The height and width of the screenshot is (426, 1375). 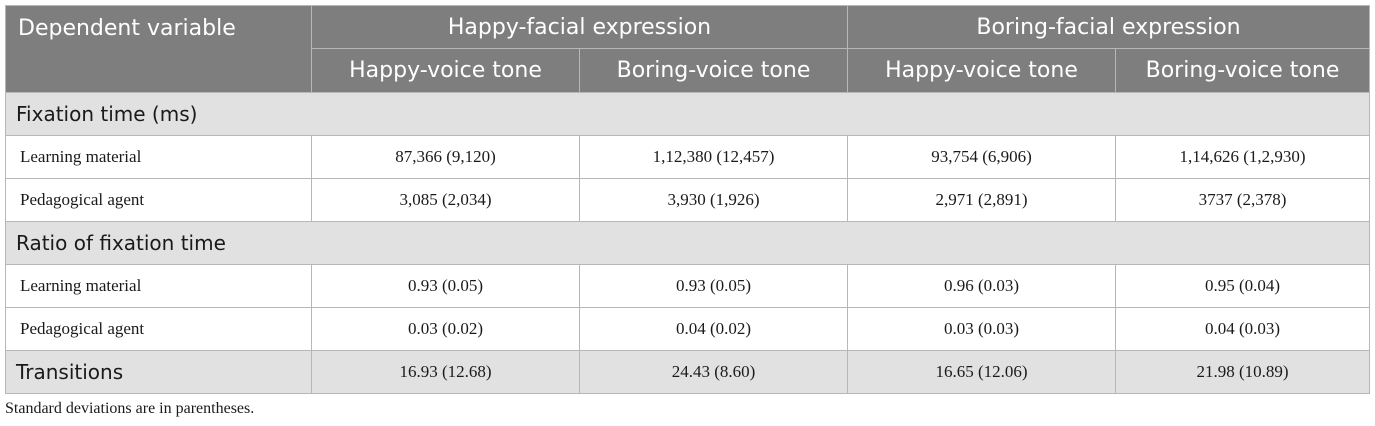 I want to click on header-happy-facial-expression: Happy-facial expression, so click(x=579, y=27).